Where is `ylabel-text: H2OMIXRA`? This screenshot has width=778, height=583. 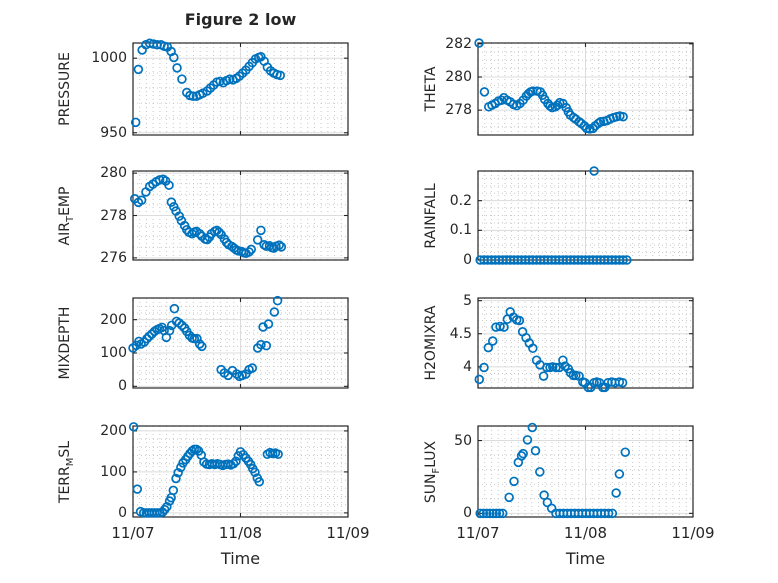 ylabel-text: H2OMIXRA is located at coordinates (431, 343).